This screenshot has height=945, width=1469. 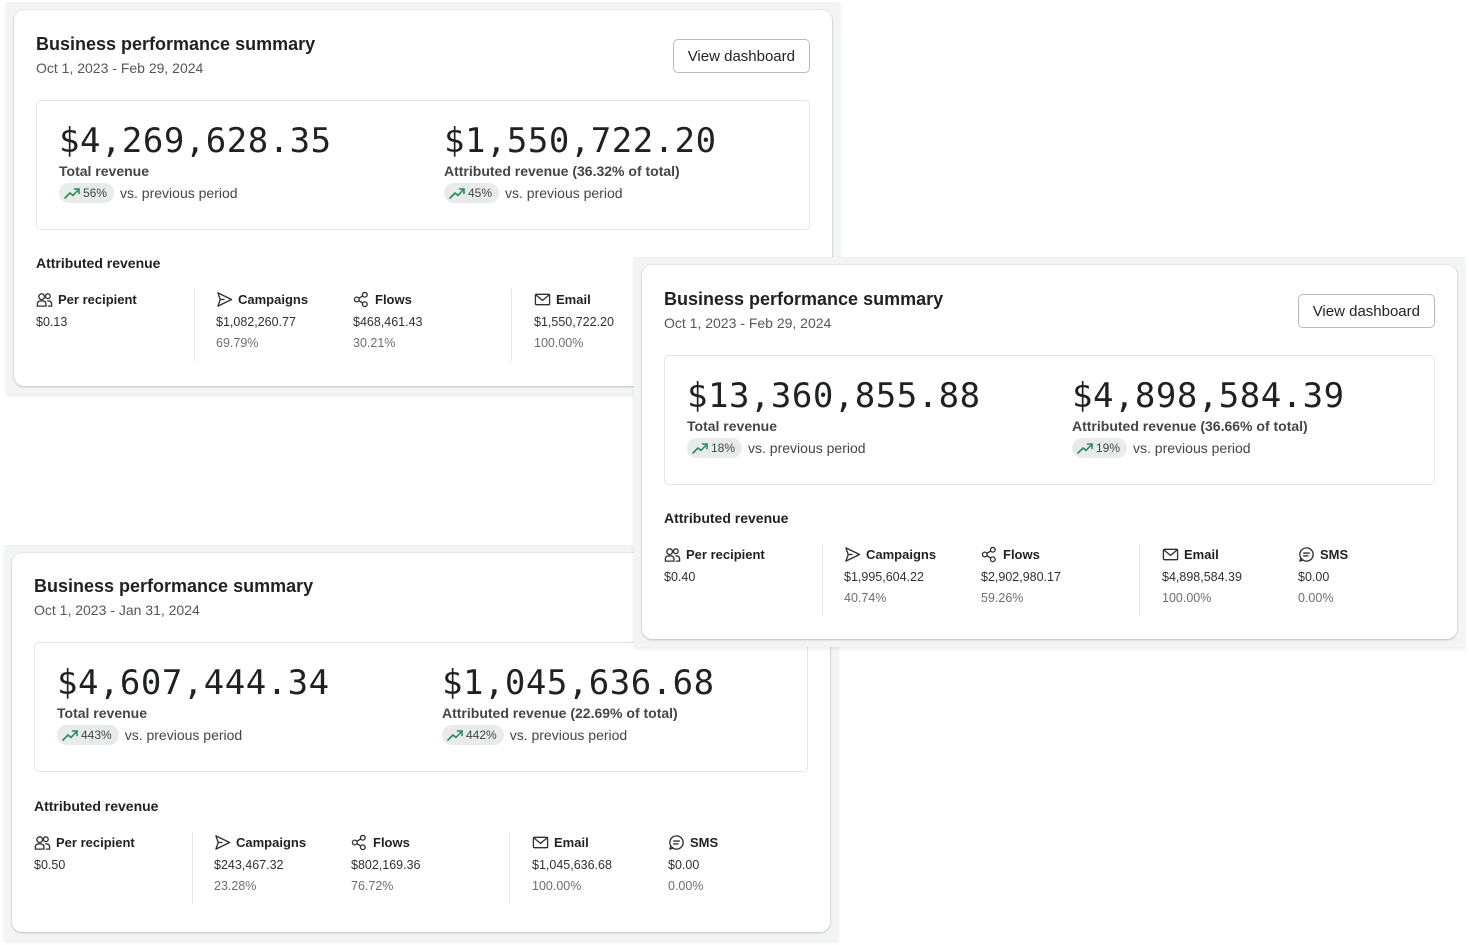 I want to click on change-badge: 443%, so click(x=88, y=735).